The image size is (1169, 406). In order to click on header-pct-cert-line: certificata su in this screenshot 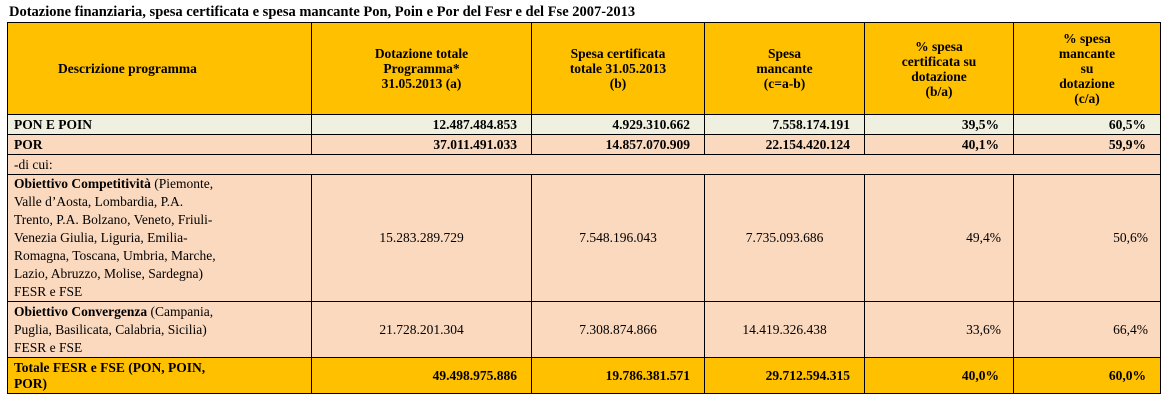, I will do `click(939, 61)`.